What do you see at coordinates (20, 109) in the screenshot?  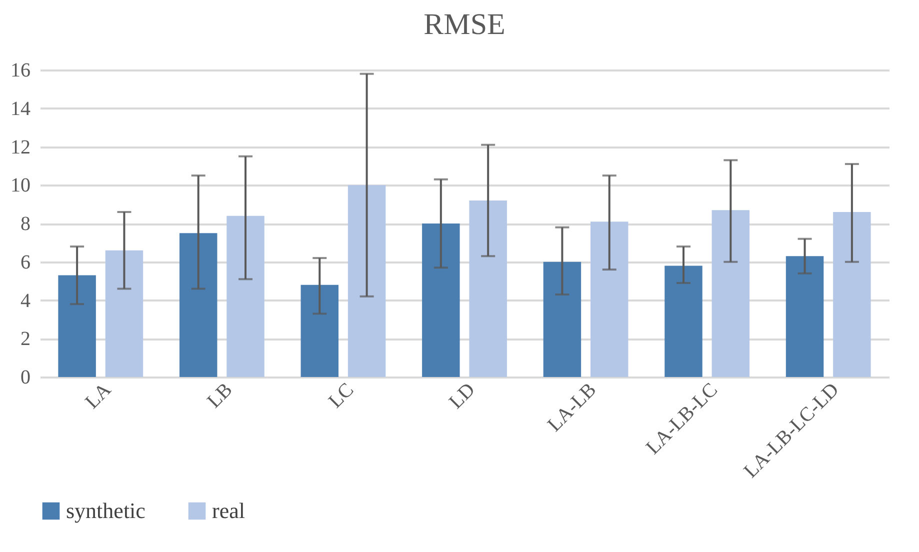 I see `y-tick-label: 14` at bounding box center [20, 109].